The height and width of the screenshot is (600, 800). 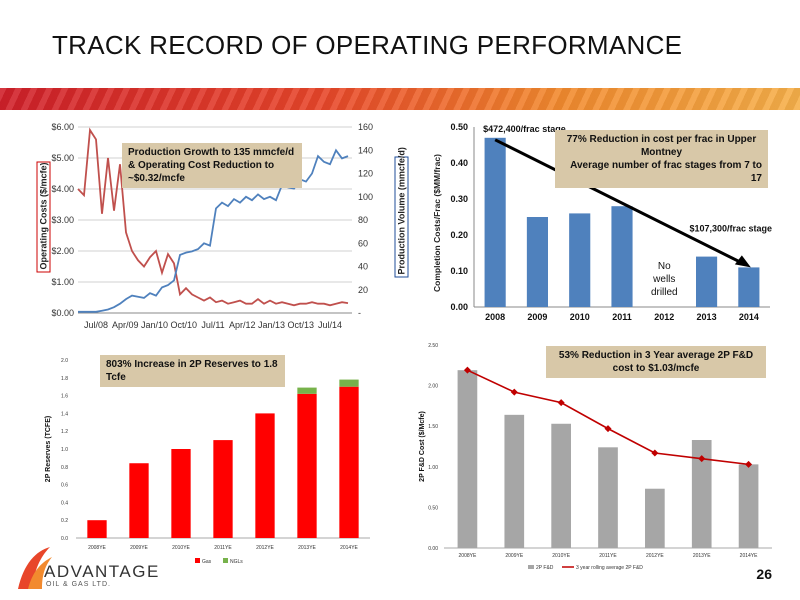 I want to click on no-wells-label: No, so click(x=664, y=266).